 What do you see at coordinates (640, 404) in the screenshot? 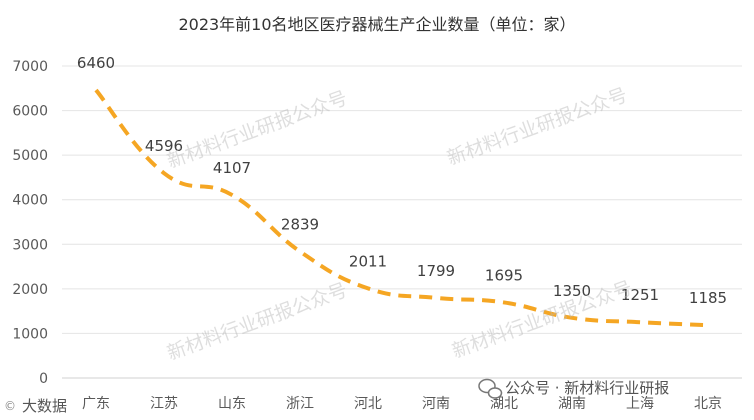
I see `x-tick-label: 上海` at bounding box center [640, 404].